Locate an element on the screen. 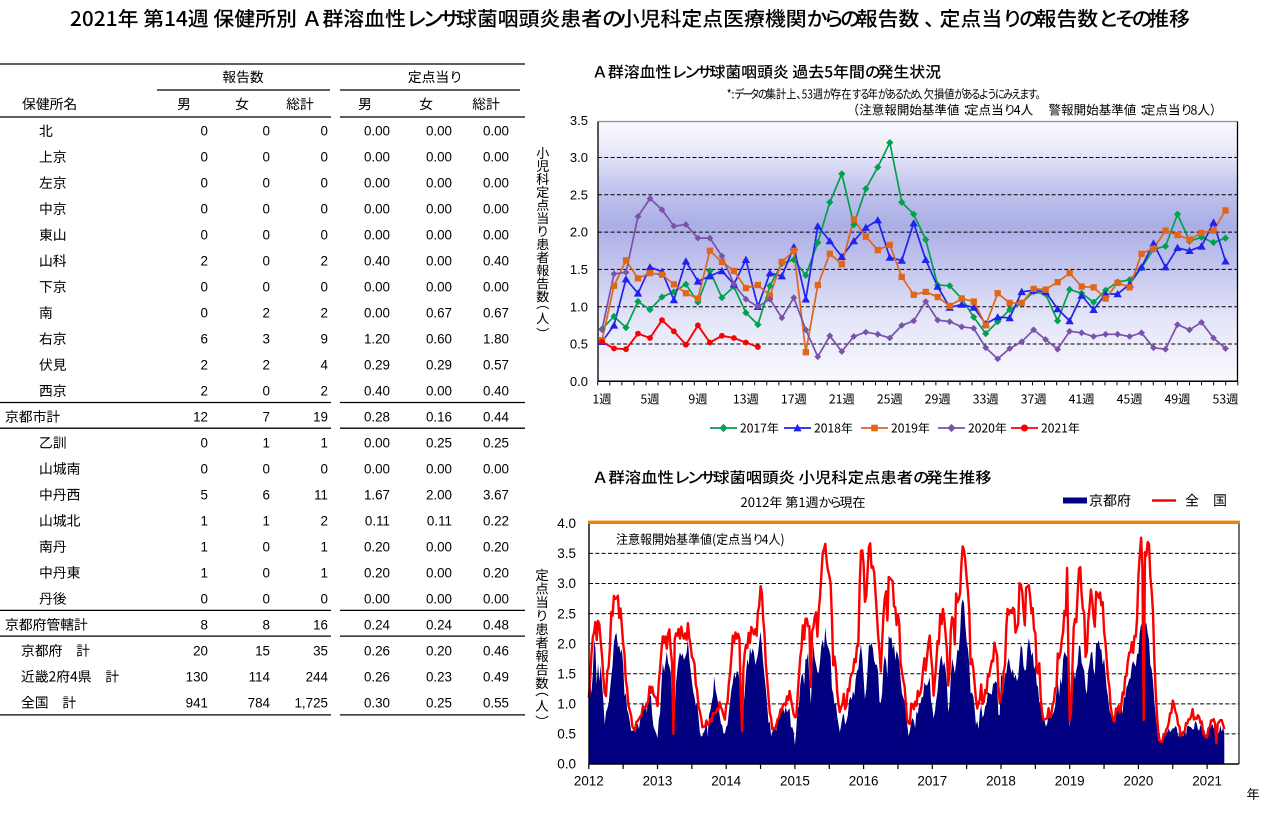 This screenshot has height=819, width=1269. svg-text: 5 is located at coordinates (204, 494).